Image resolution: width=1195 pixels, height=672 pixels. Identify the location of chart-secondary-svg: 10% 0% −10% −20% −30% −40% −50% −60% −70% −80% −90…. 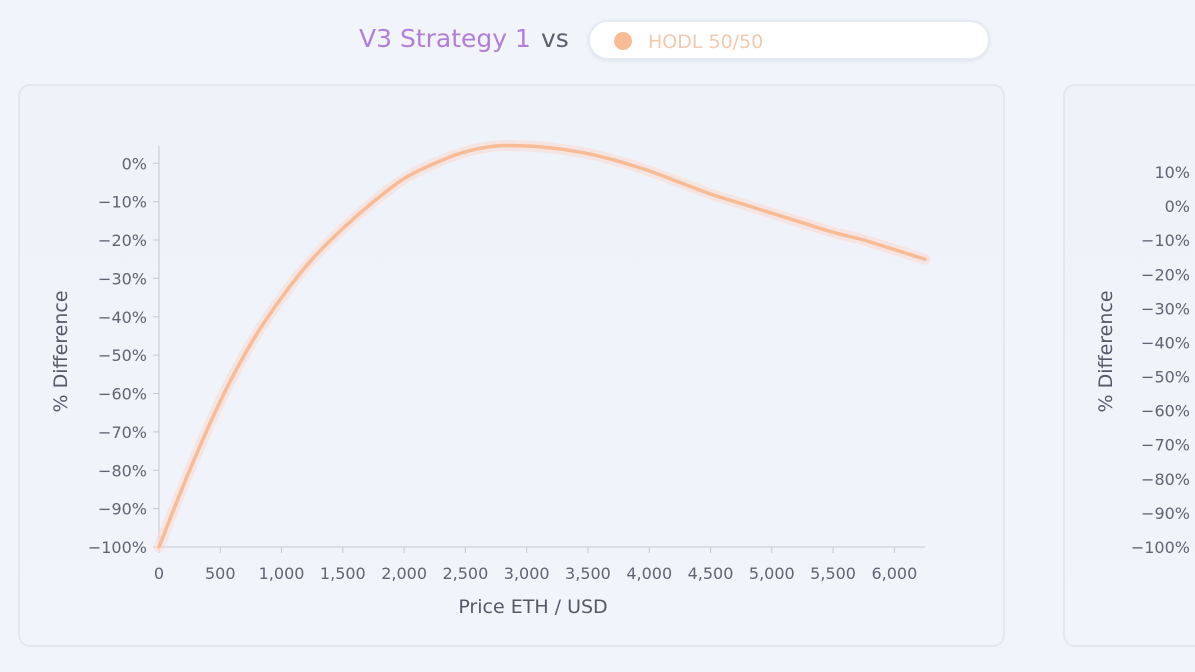
(1142, 360).